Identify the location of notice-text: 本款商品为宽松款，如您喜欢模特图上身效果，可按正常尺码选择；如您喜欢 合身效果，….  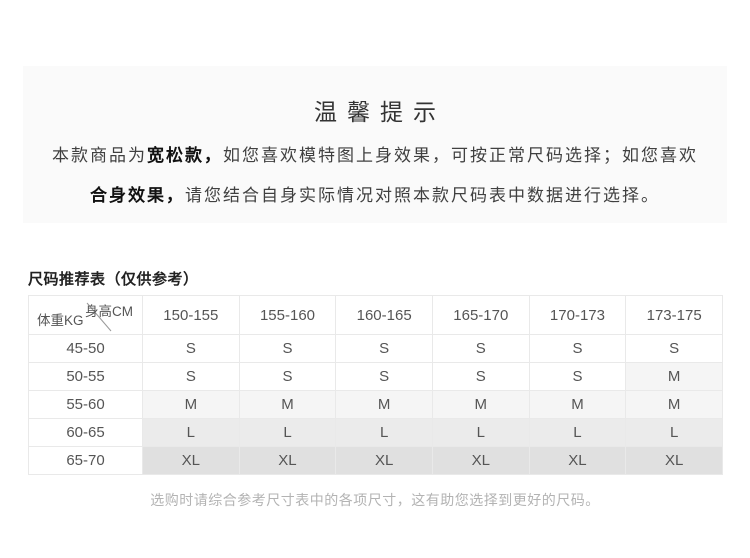
(375, 176).